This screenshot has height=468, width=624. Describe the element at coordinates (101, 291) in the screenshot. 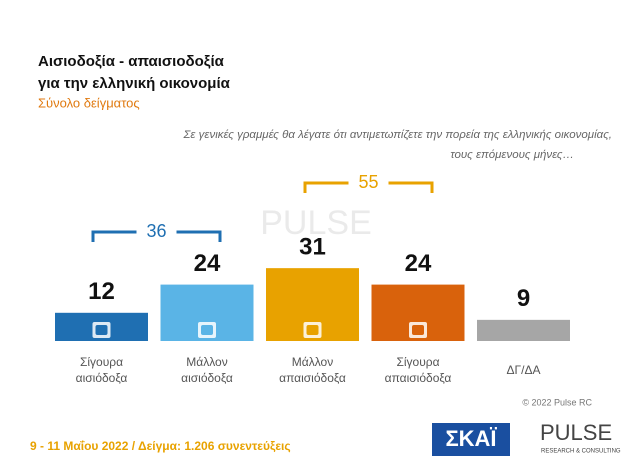

I see `value-label: 12` at that location.